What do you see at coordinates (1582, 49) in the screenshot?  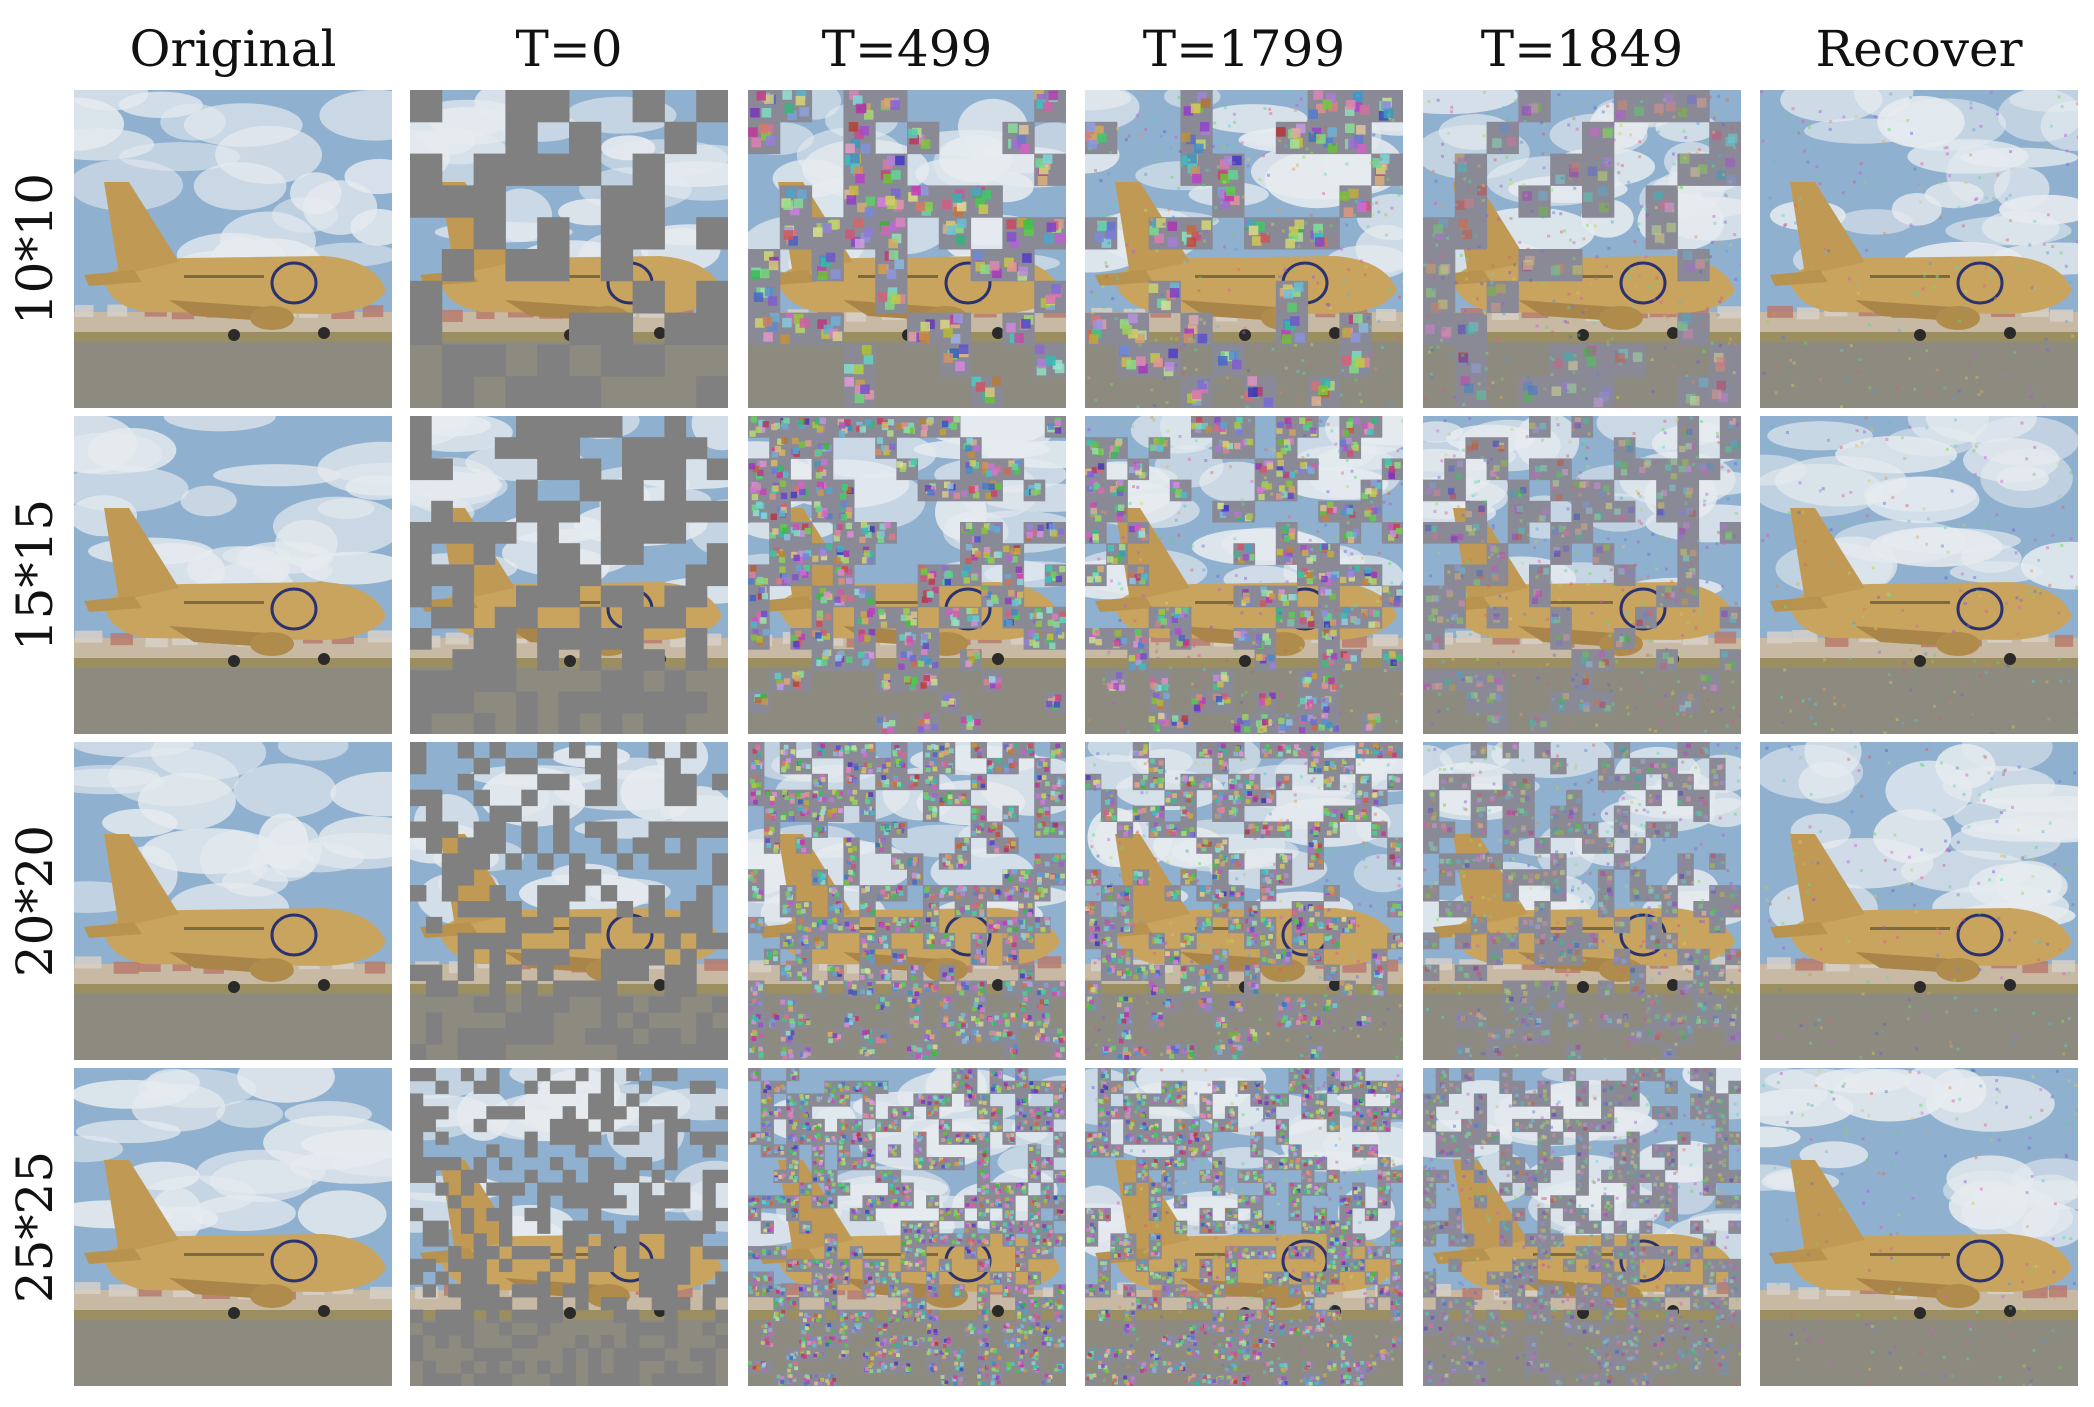 I see `column-header: T=1849` at bounding box center [1582, 49].